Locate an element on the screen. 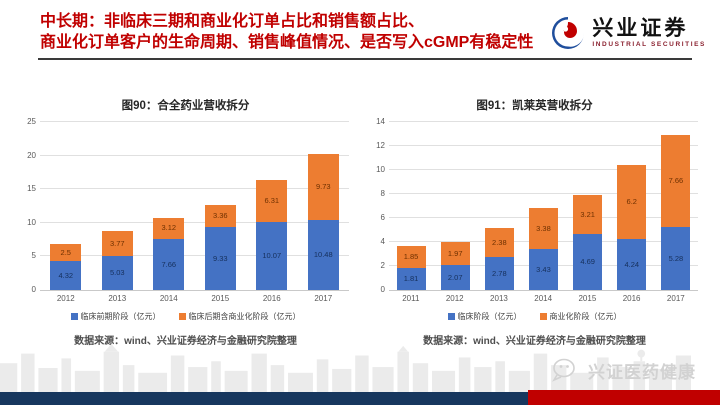  y-tick-label: 15 is located at coordinates (31, 189).